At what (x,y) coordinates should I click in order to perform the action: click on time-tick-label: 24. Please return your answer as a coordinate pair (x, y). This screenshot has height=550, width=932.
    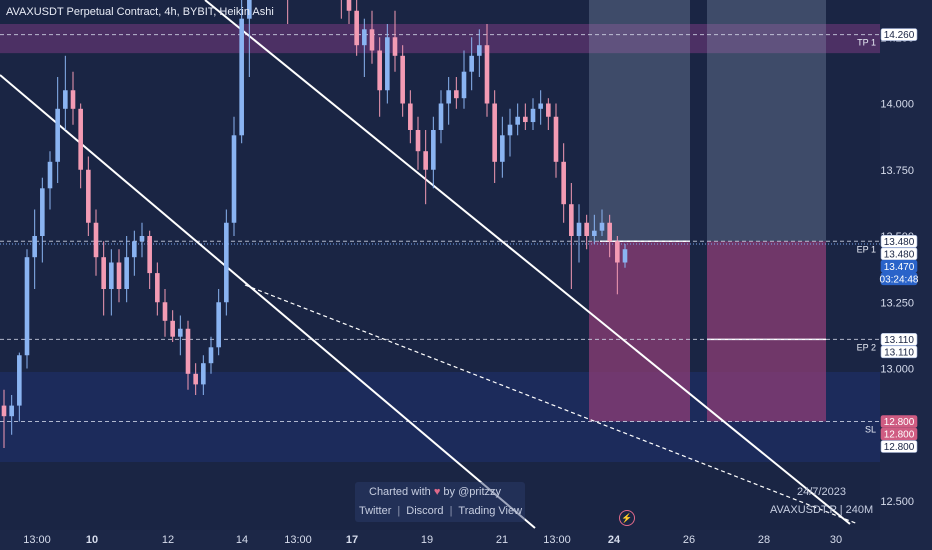
    Looking at the image, I should click on (614, 540).